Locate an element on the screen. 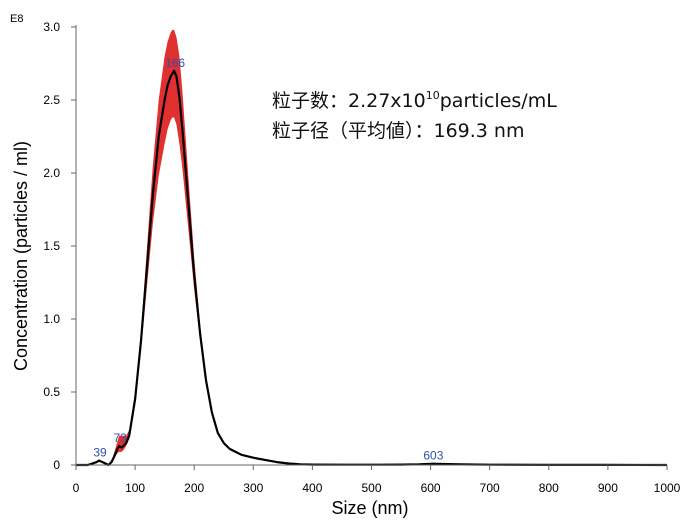  x-tick-label: 900 is located at coordinates (608, 488).